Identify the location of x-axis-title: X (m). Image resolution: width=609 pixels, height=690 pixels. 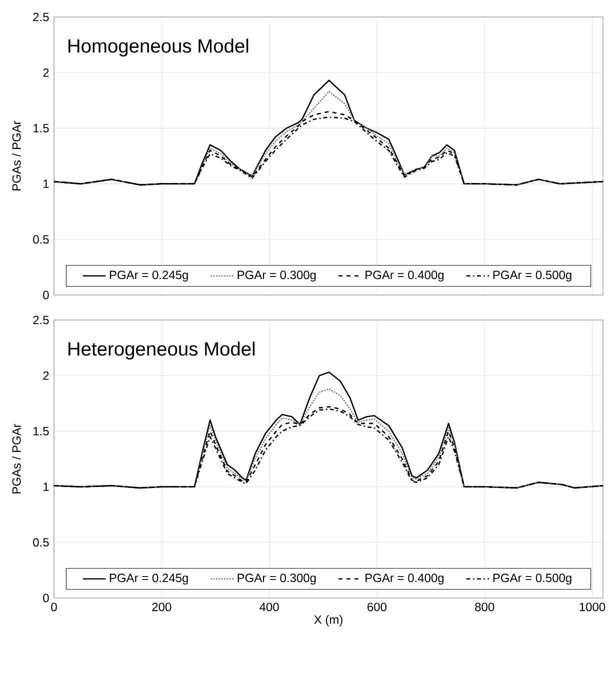
(328, 620).